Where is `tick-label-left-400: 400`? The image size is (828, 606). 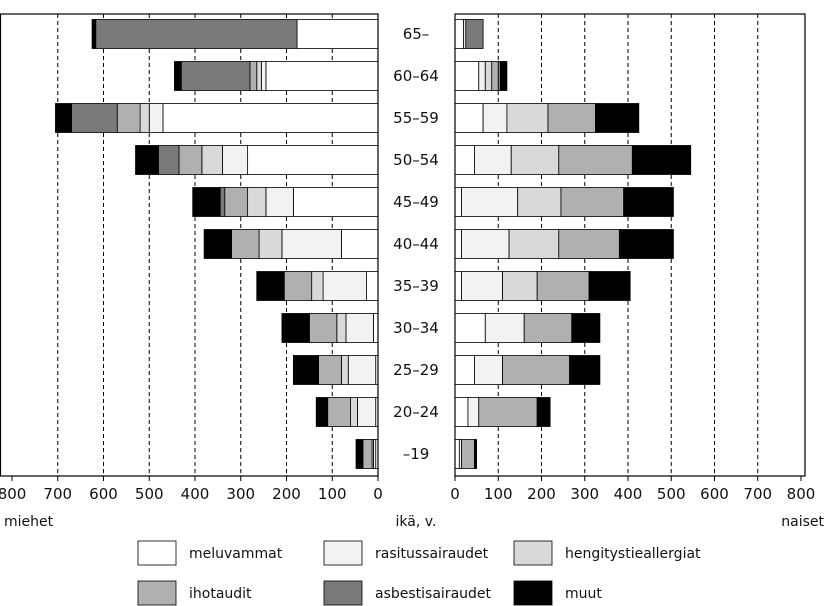 tick-label-left-400: 400 is located at coordinates (195, 494).